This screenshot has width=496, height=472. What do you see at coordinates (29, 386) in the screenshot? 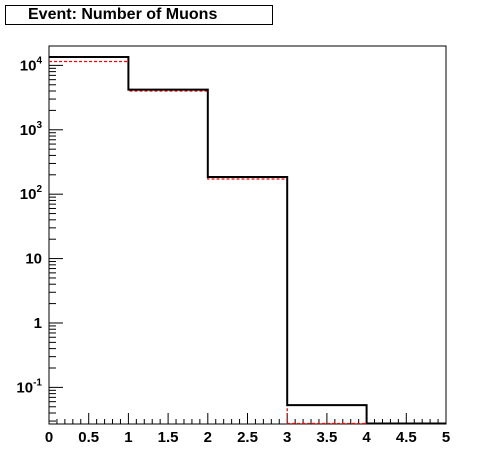
I see `y-tick-label: 10⁻¹` at bounding box center [29, 386].